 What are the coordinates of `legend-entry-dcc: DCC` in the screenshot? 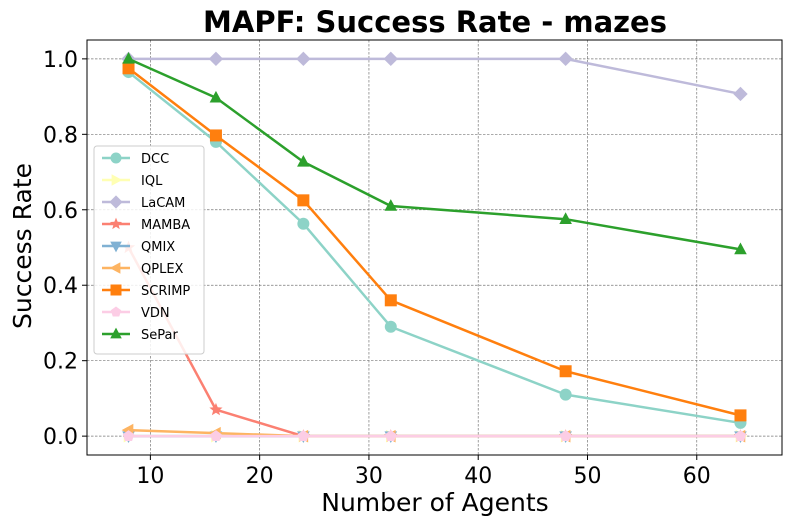 It's located at (135, 159).